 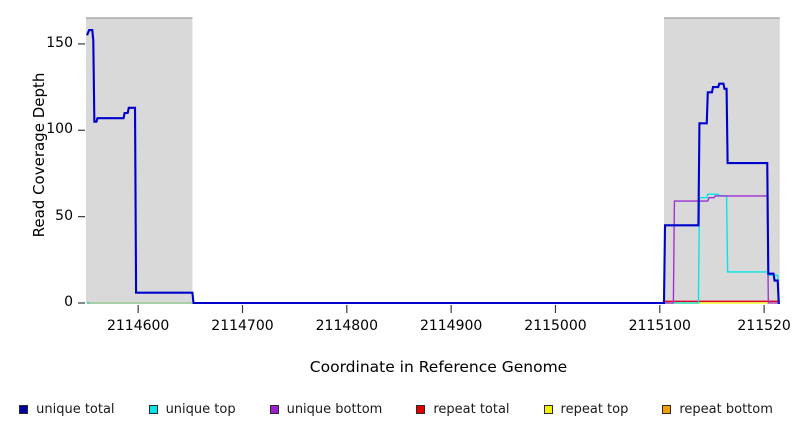 I want to click on legend-entry-unique-top: unique top, so click(x=192, y=409).